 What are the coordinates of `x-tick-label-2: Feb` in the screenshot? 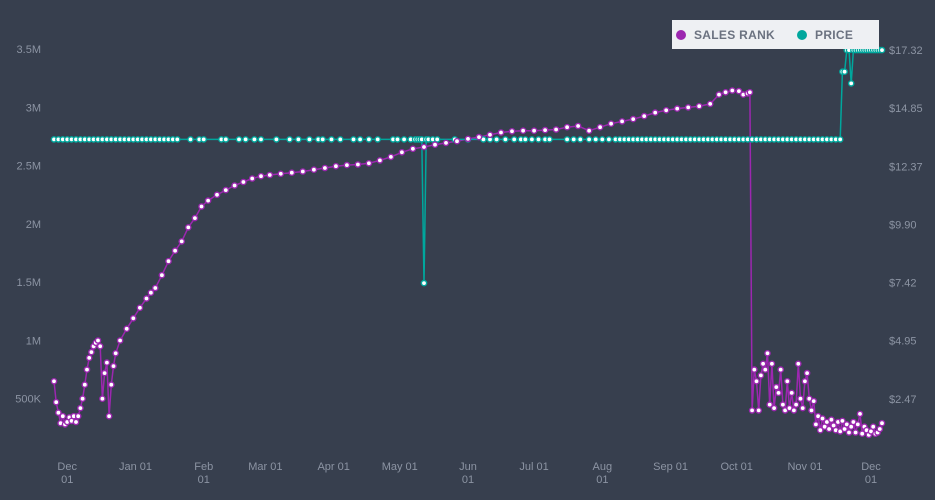 It's located at (203, 467).